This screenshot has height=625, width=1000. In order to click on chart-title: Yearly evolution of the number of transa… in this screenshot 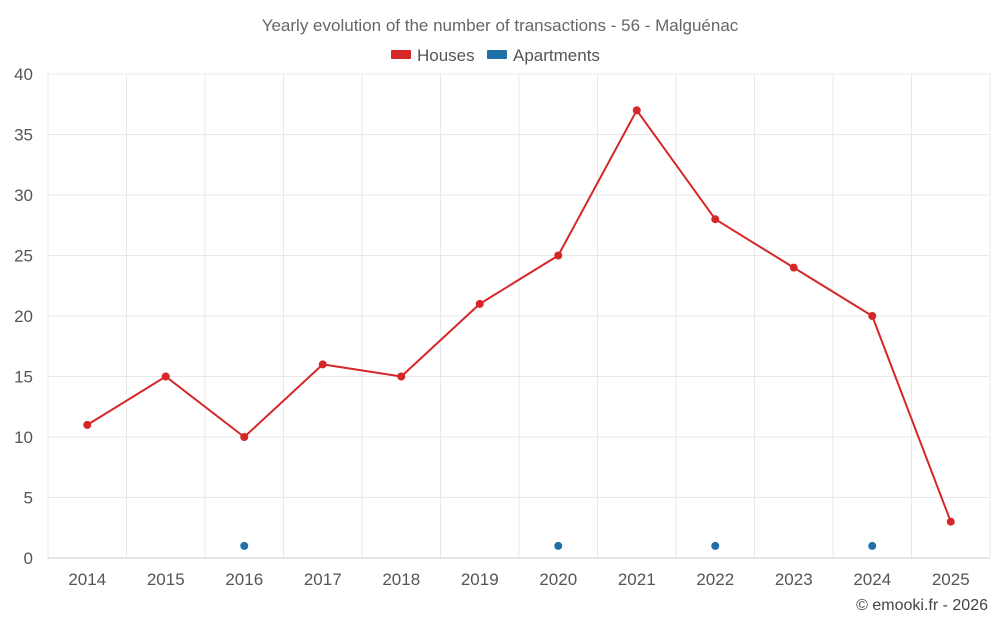, I will do `click(500, 25)`.